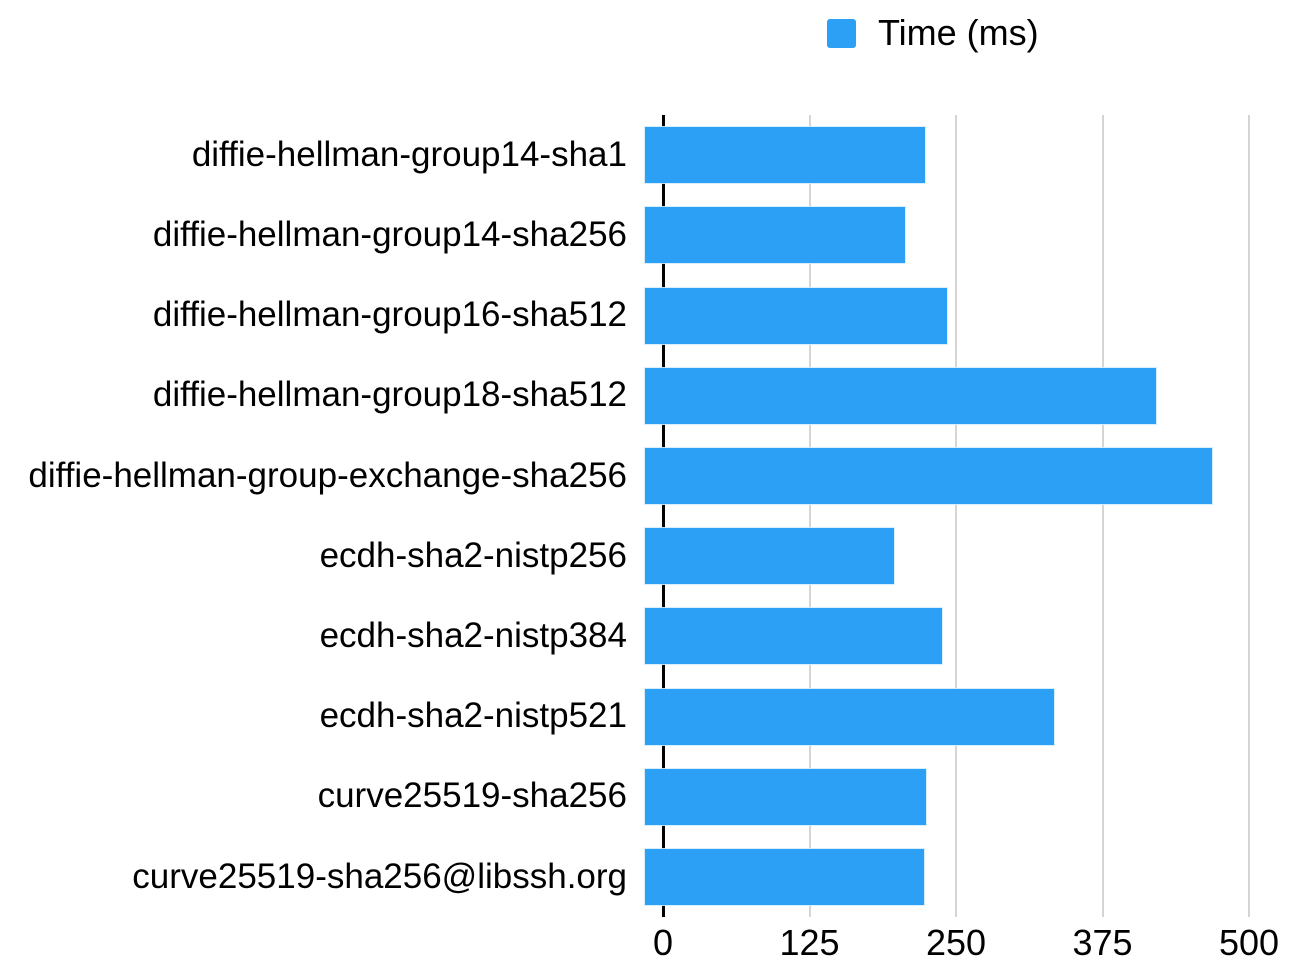  What do you see at coordinates (929, 475) in the screenshot?
I see `bar-diffie-hellman-group-exchange-sha256` at bounding box center [929, 475].